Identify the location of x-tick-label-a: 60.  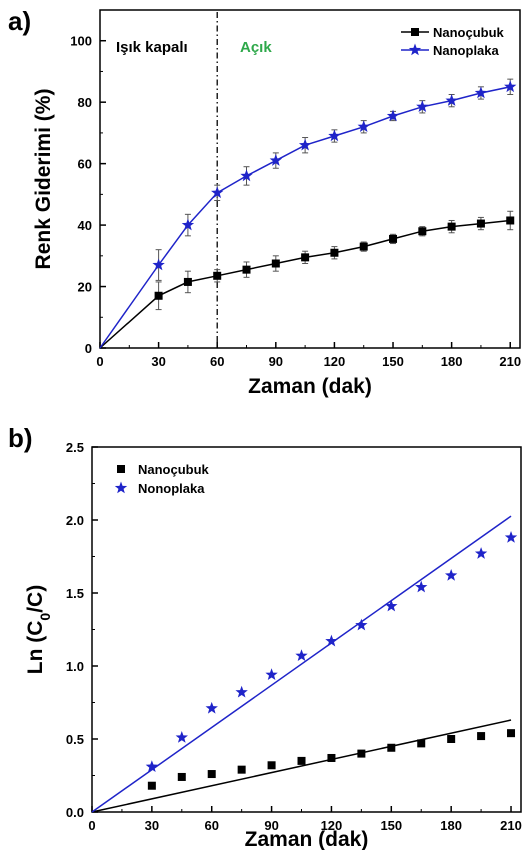
(217, 361).